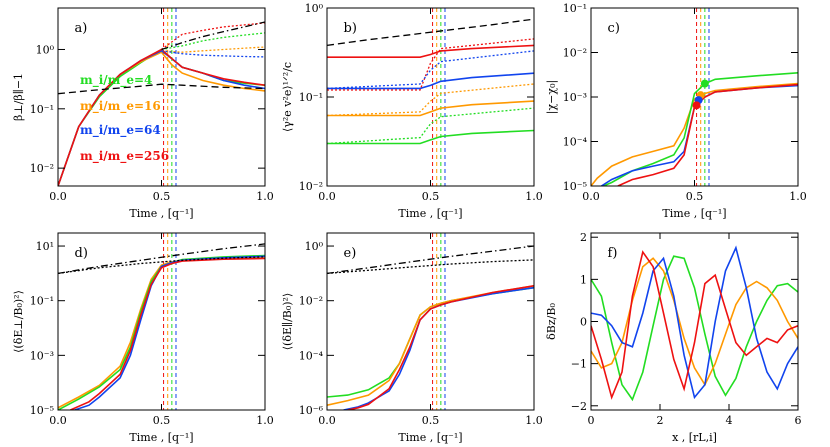 The height and width of the screenshot is (447, 830). I want to click on x-tick-label: 6, so click(798, 420).